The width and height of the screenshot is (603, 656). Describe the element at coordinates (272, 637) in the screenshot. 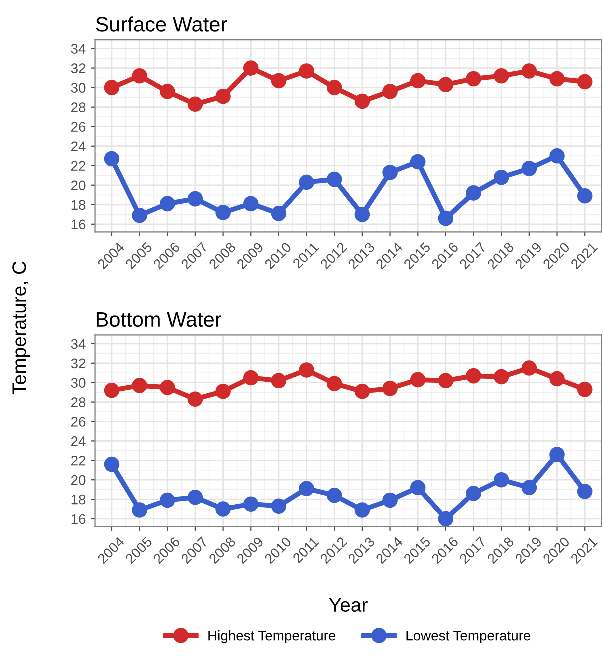

I see `legend-label: Highest Temperature` at that location.